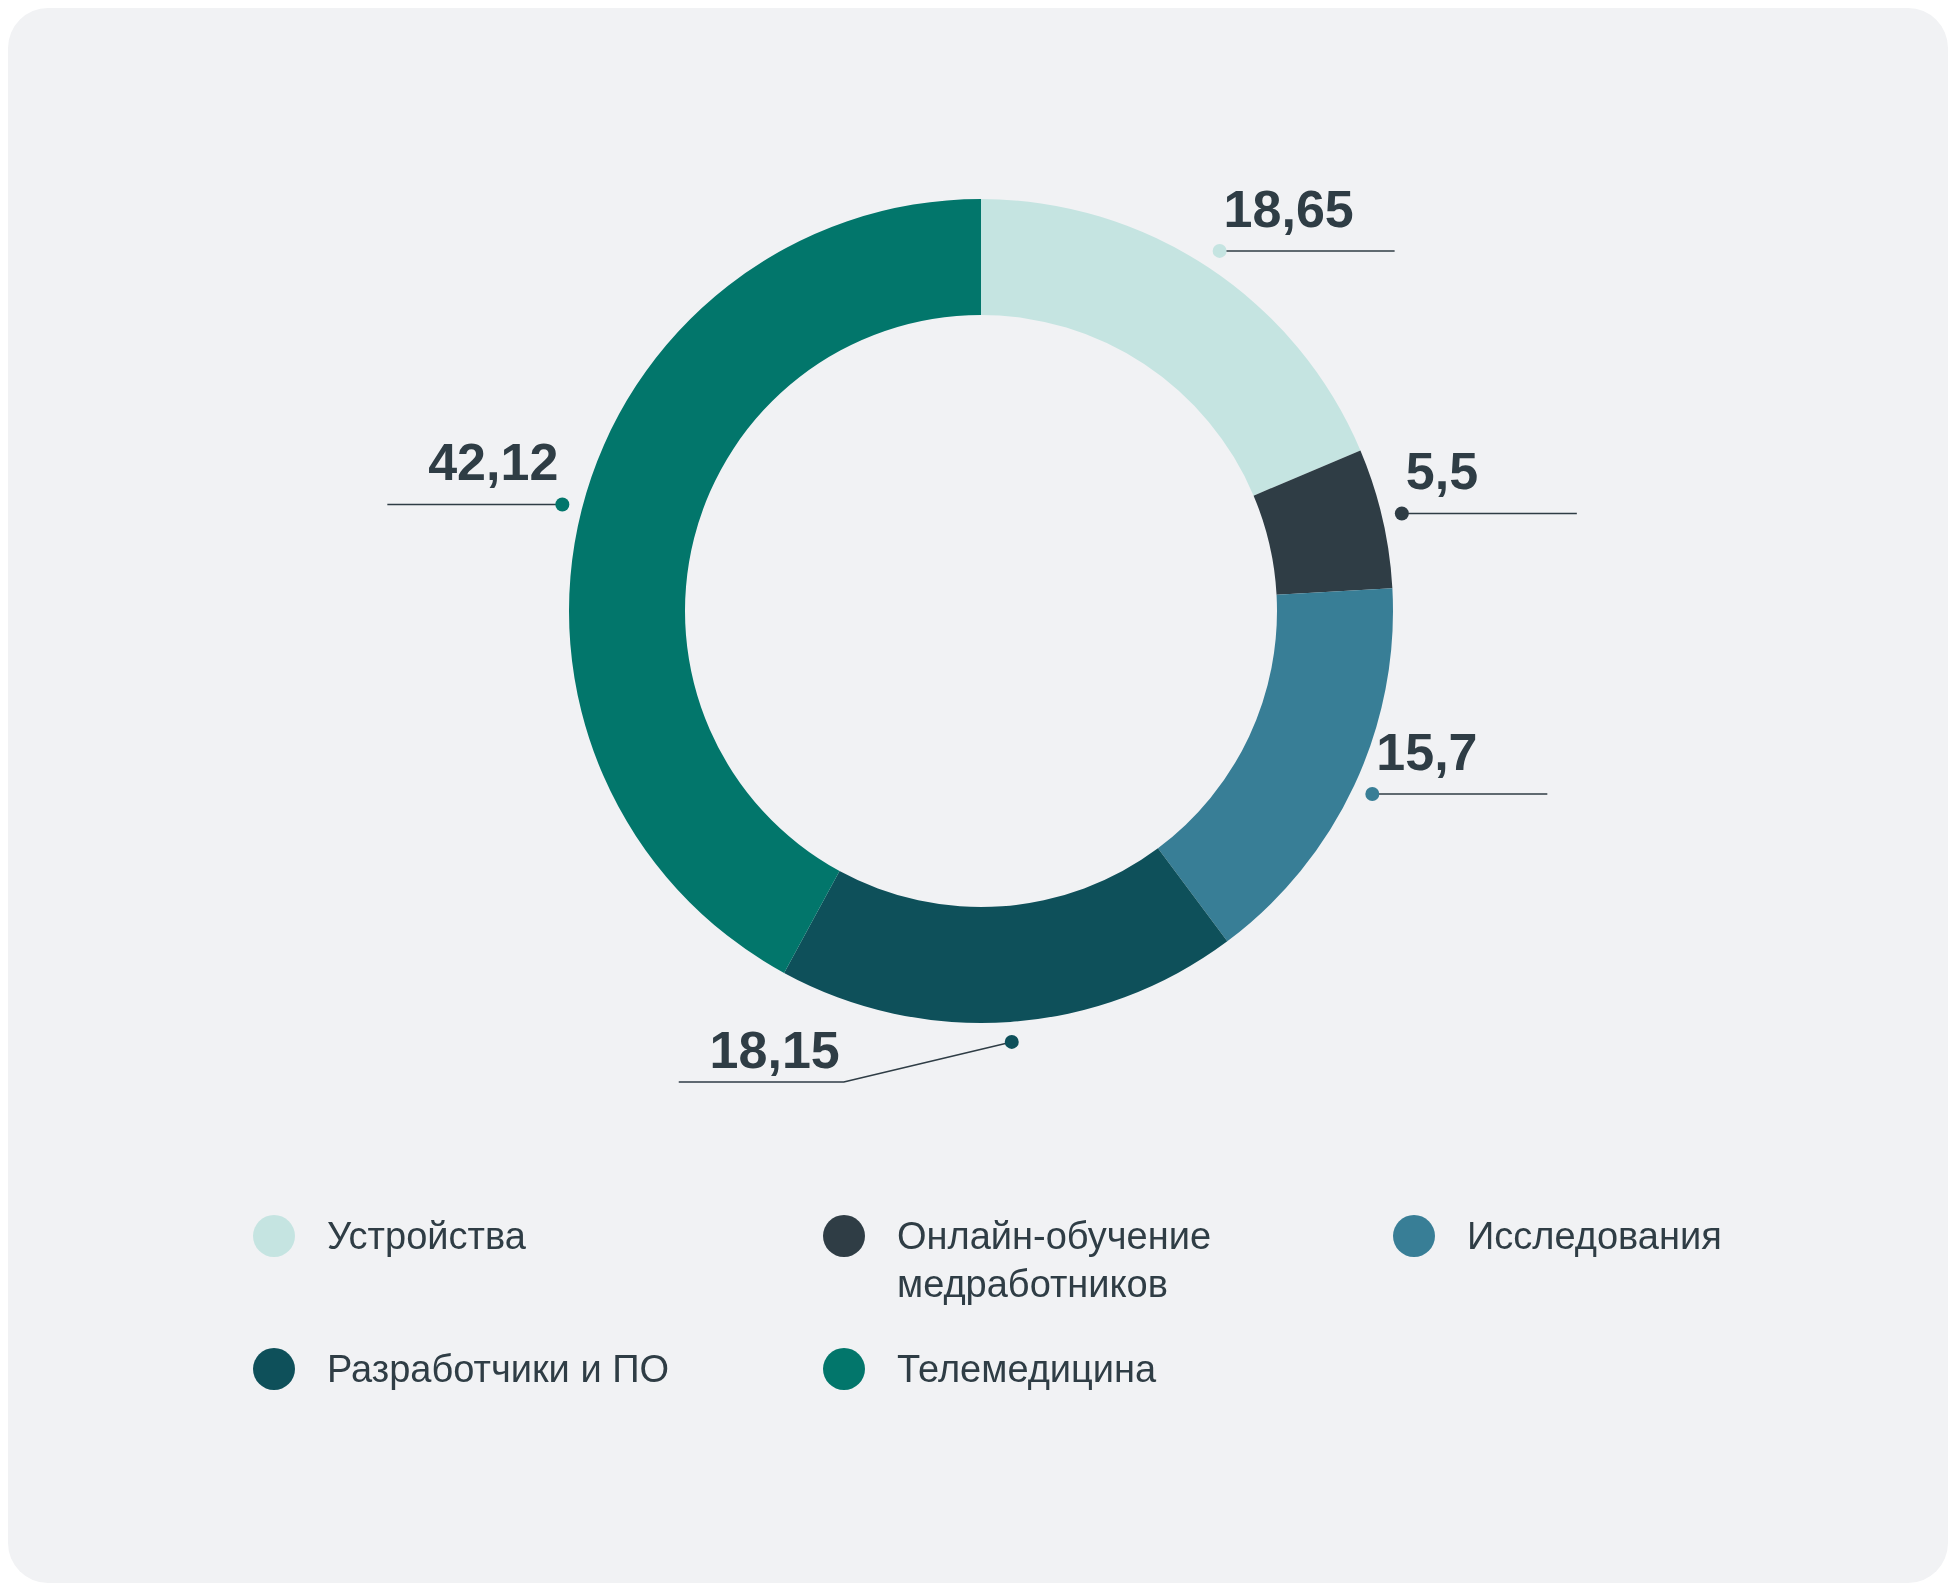  I want to click on data-label: 18,65, so click(1288, 208).